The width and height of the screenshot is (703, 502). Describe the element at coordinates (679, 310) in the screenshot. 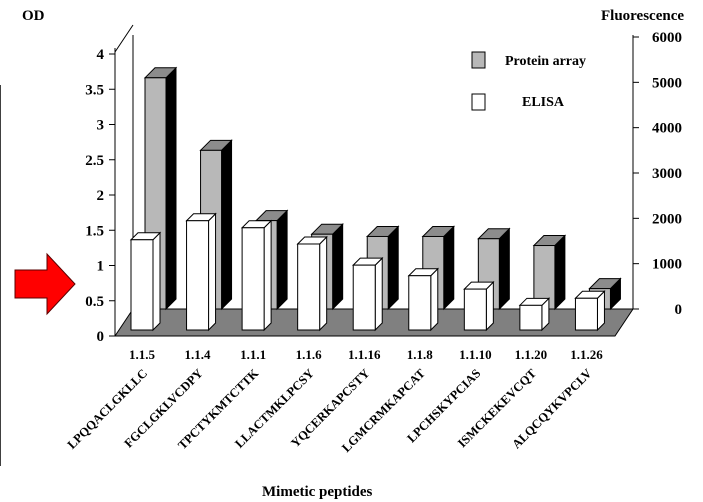

I see `right-axis-tick-label: 0` at that location.